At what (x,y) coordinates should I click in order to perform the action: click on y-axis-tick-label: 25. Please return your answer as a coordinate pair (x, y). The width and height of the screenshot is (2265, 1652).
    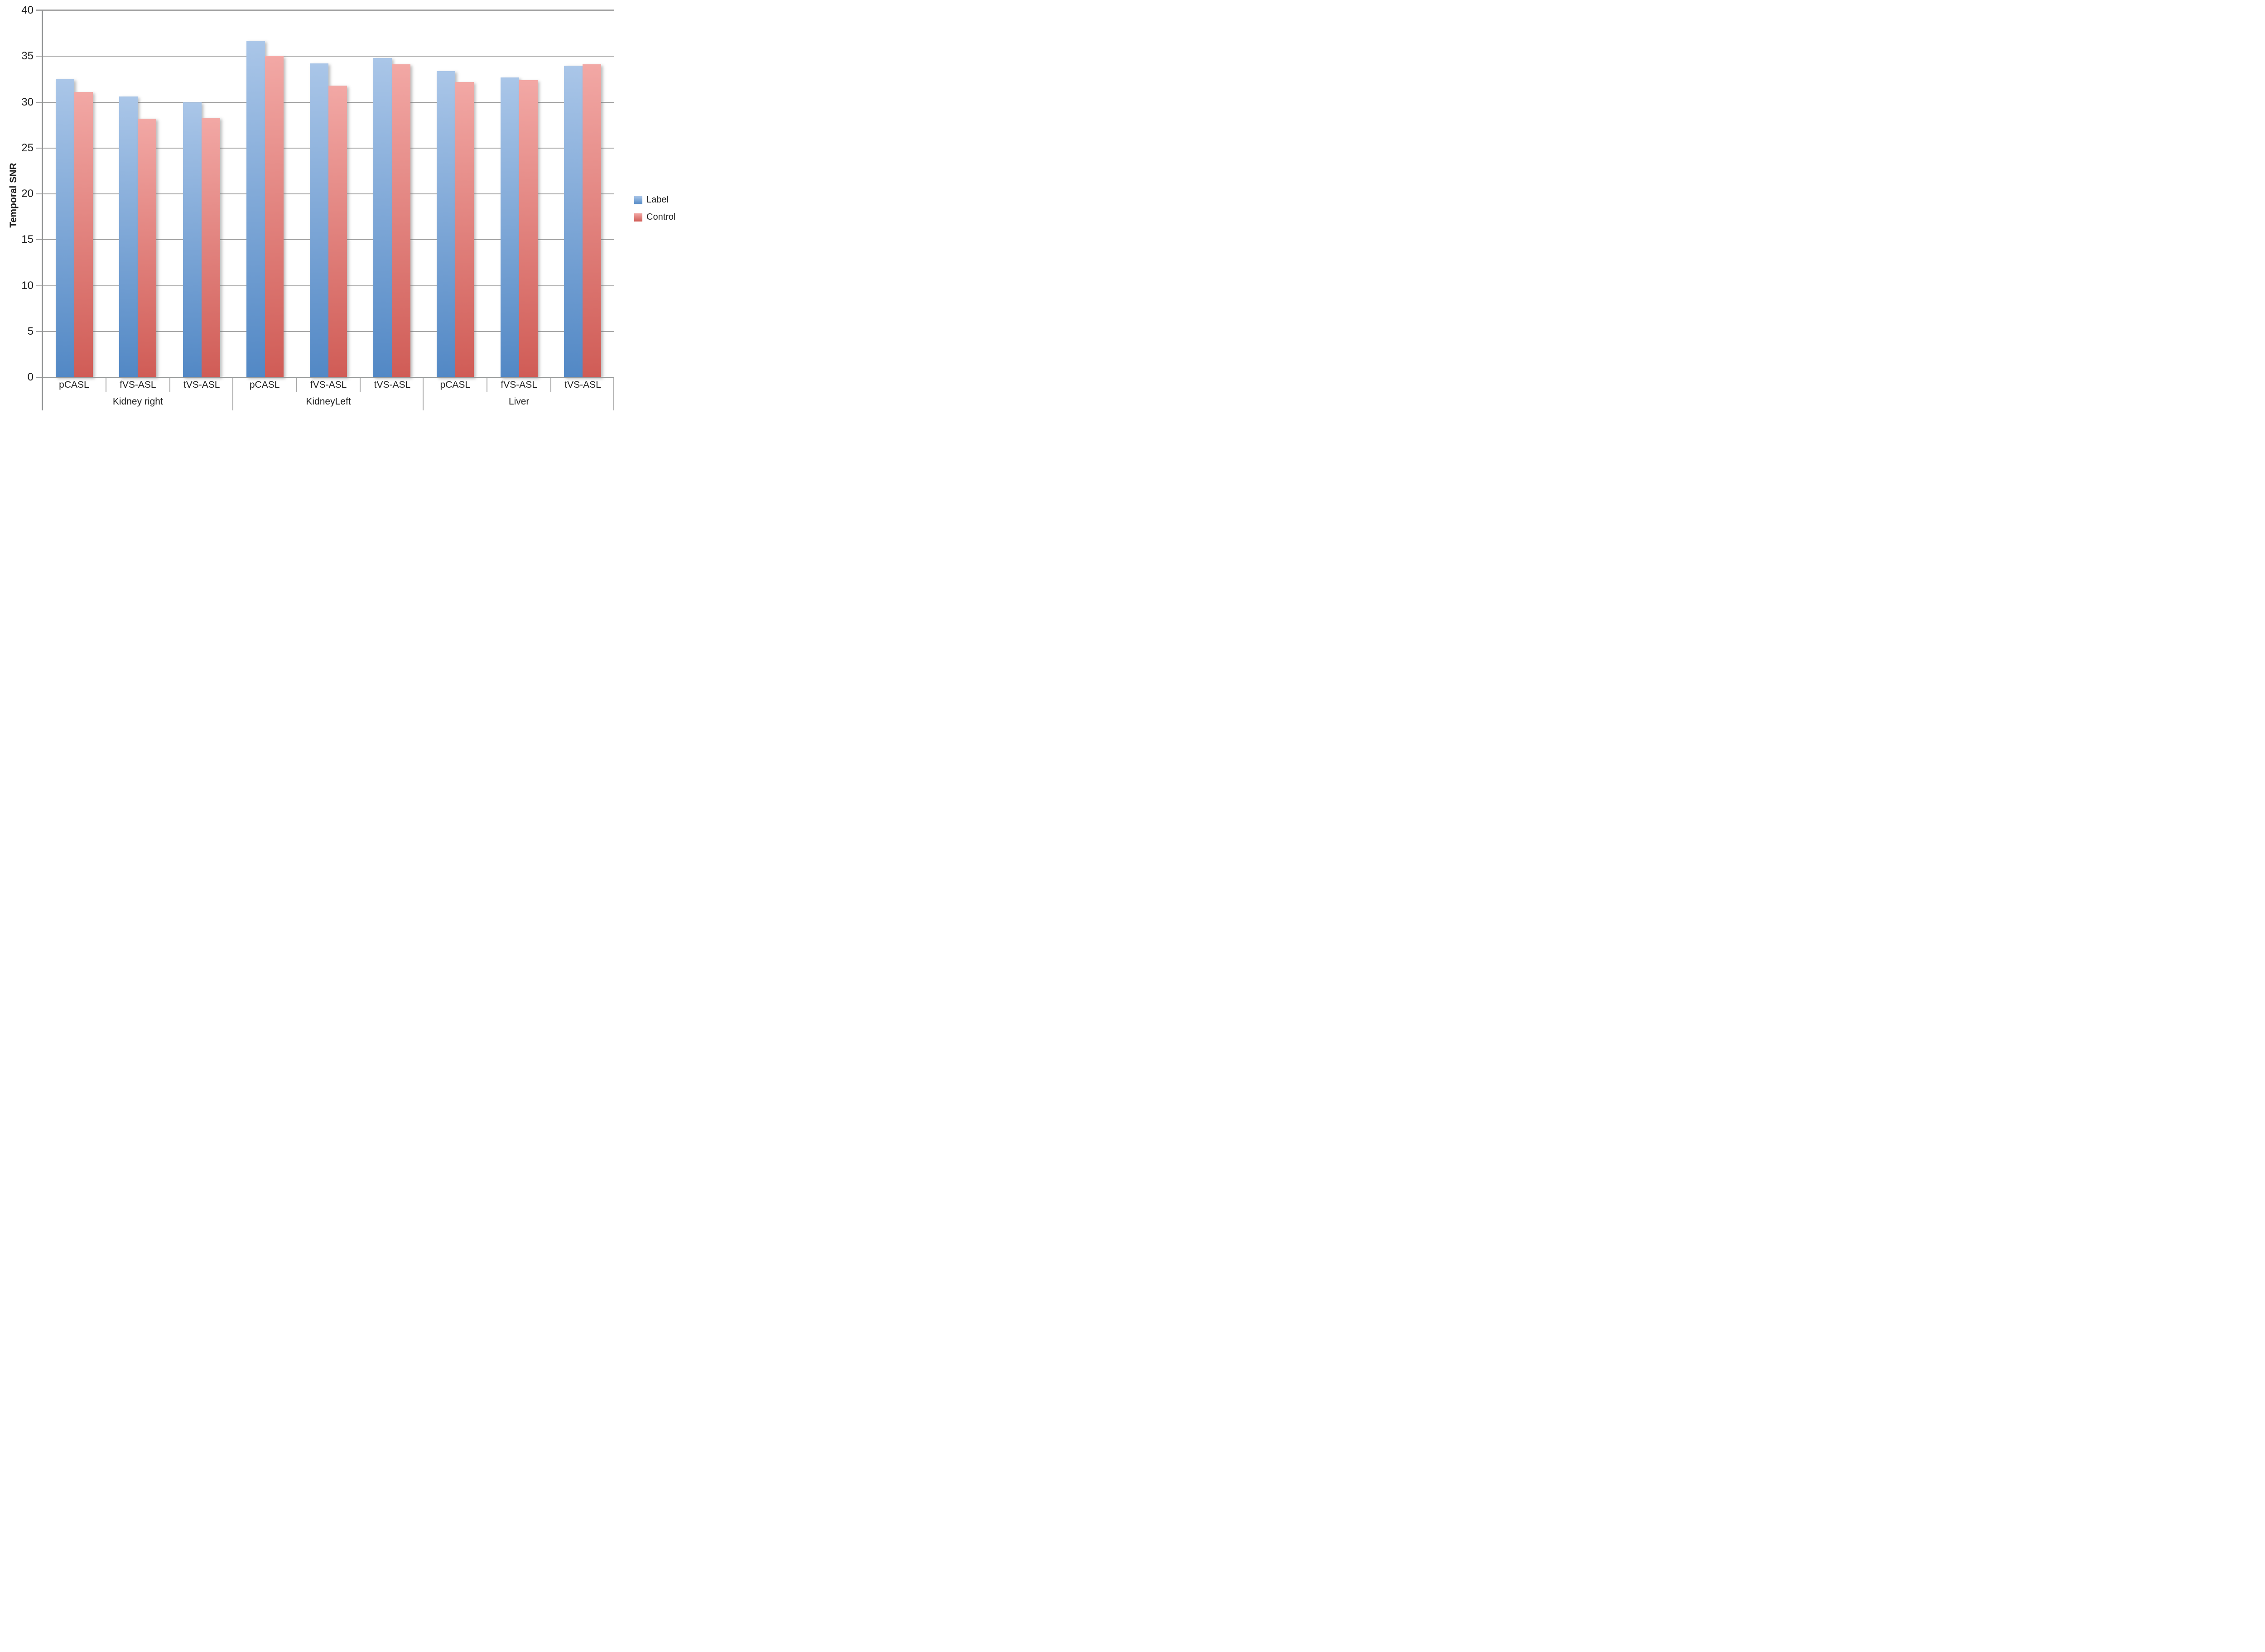
    Looking at the image, I should click on (28, 147).